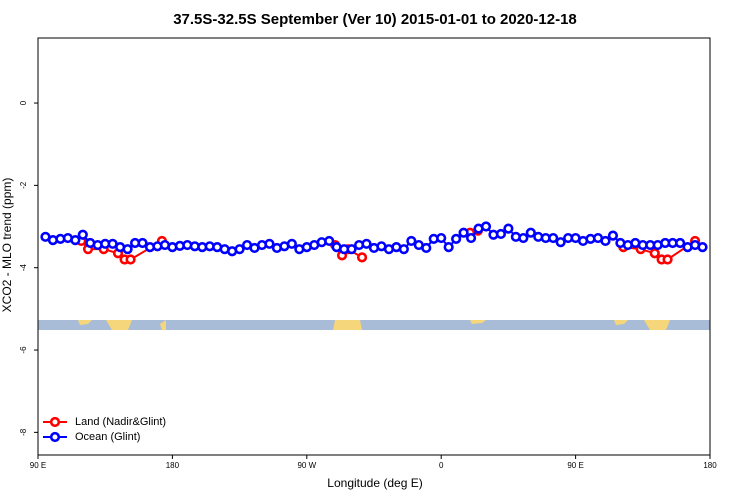 Image resolution: width=750 pixels, height=500 pixels. What do you see at coordinates (23, 432) in the screenshot?
I see `y-tick-label: -8` at bounding box center [23, 432].